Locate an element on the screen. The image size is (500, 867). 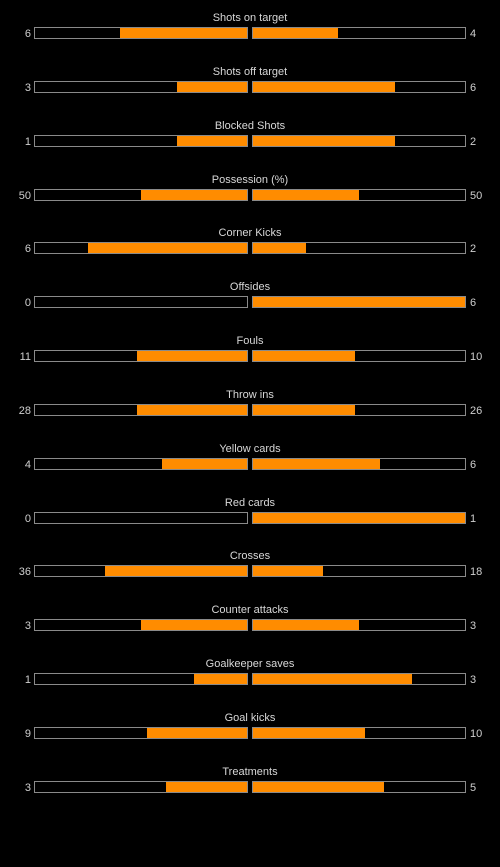
home-value: 4 is located at coordinates (27, 464).